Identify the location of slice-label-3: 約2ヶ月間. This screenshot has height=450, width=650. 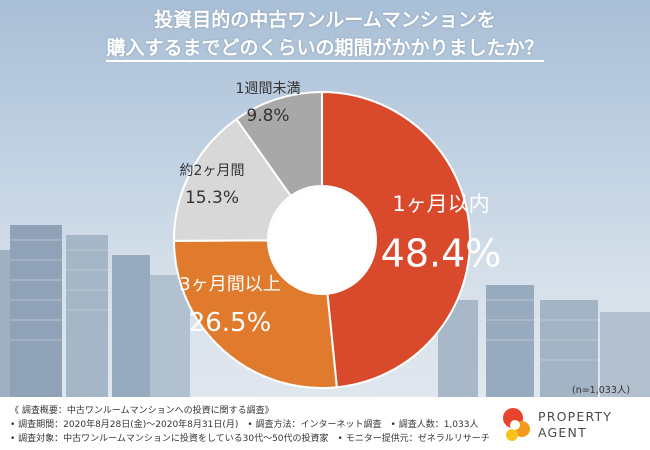
(212, 171).